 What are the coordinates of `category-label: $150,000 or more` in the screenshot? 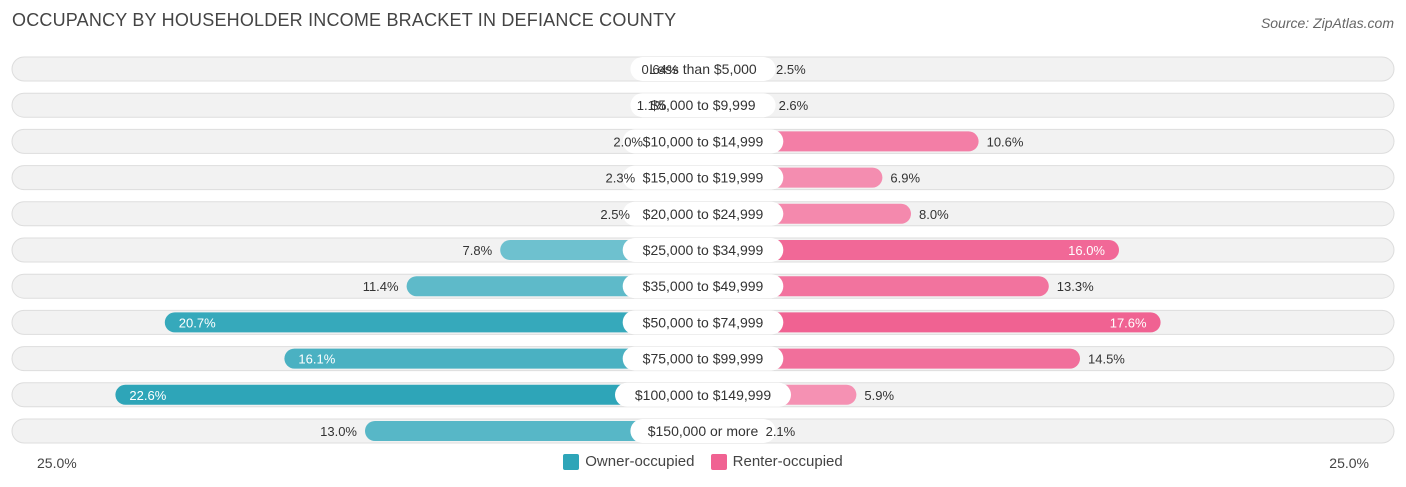 It's located at (703, 431).